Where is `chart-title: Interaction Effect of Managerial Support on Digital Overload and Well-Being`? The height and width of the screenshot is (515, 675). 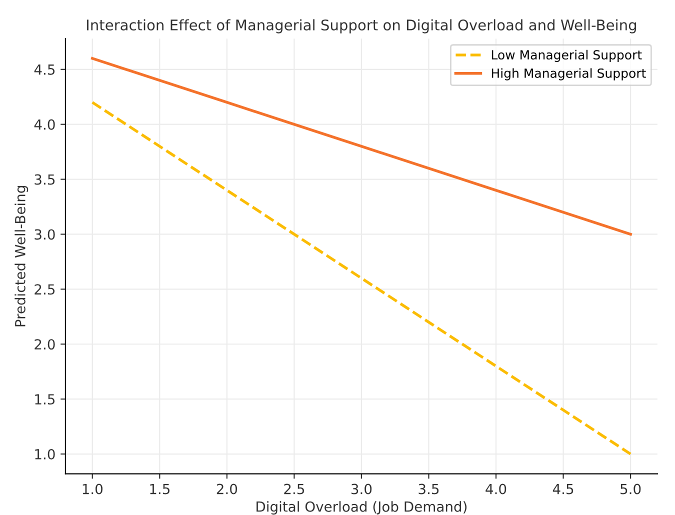
chart-title: Interaction Effect of Managerial Support on Digital Overload and Well-Being is located at coordinates (361, 26).